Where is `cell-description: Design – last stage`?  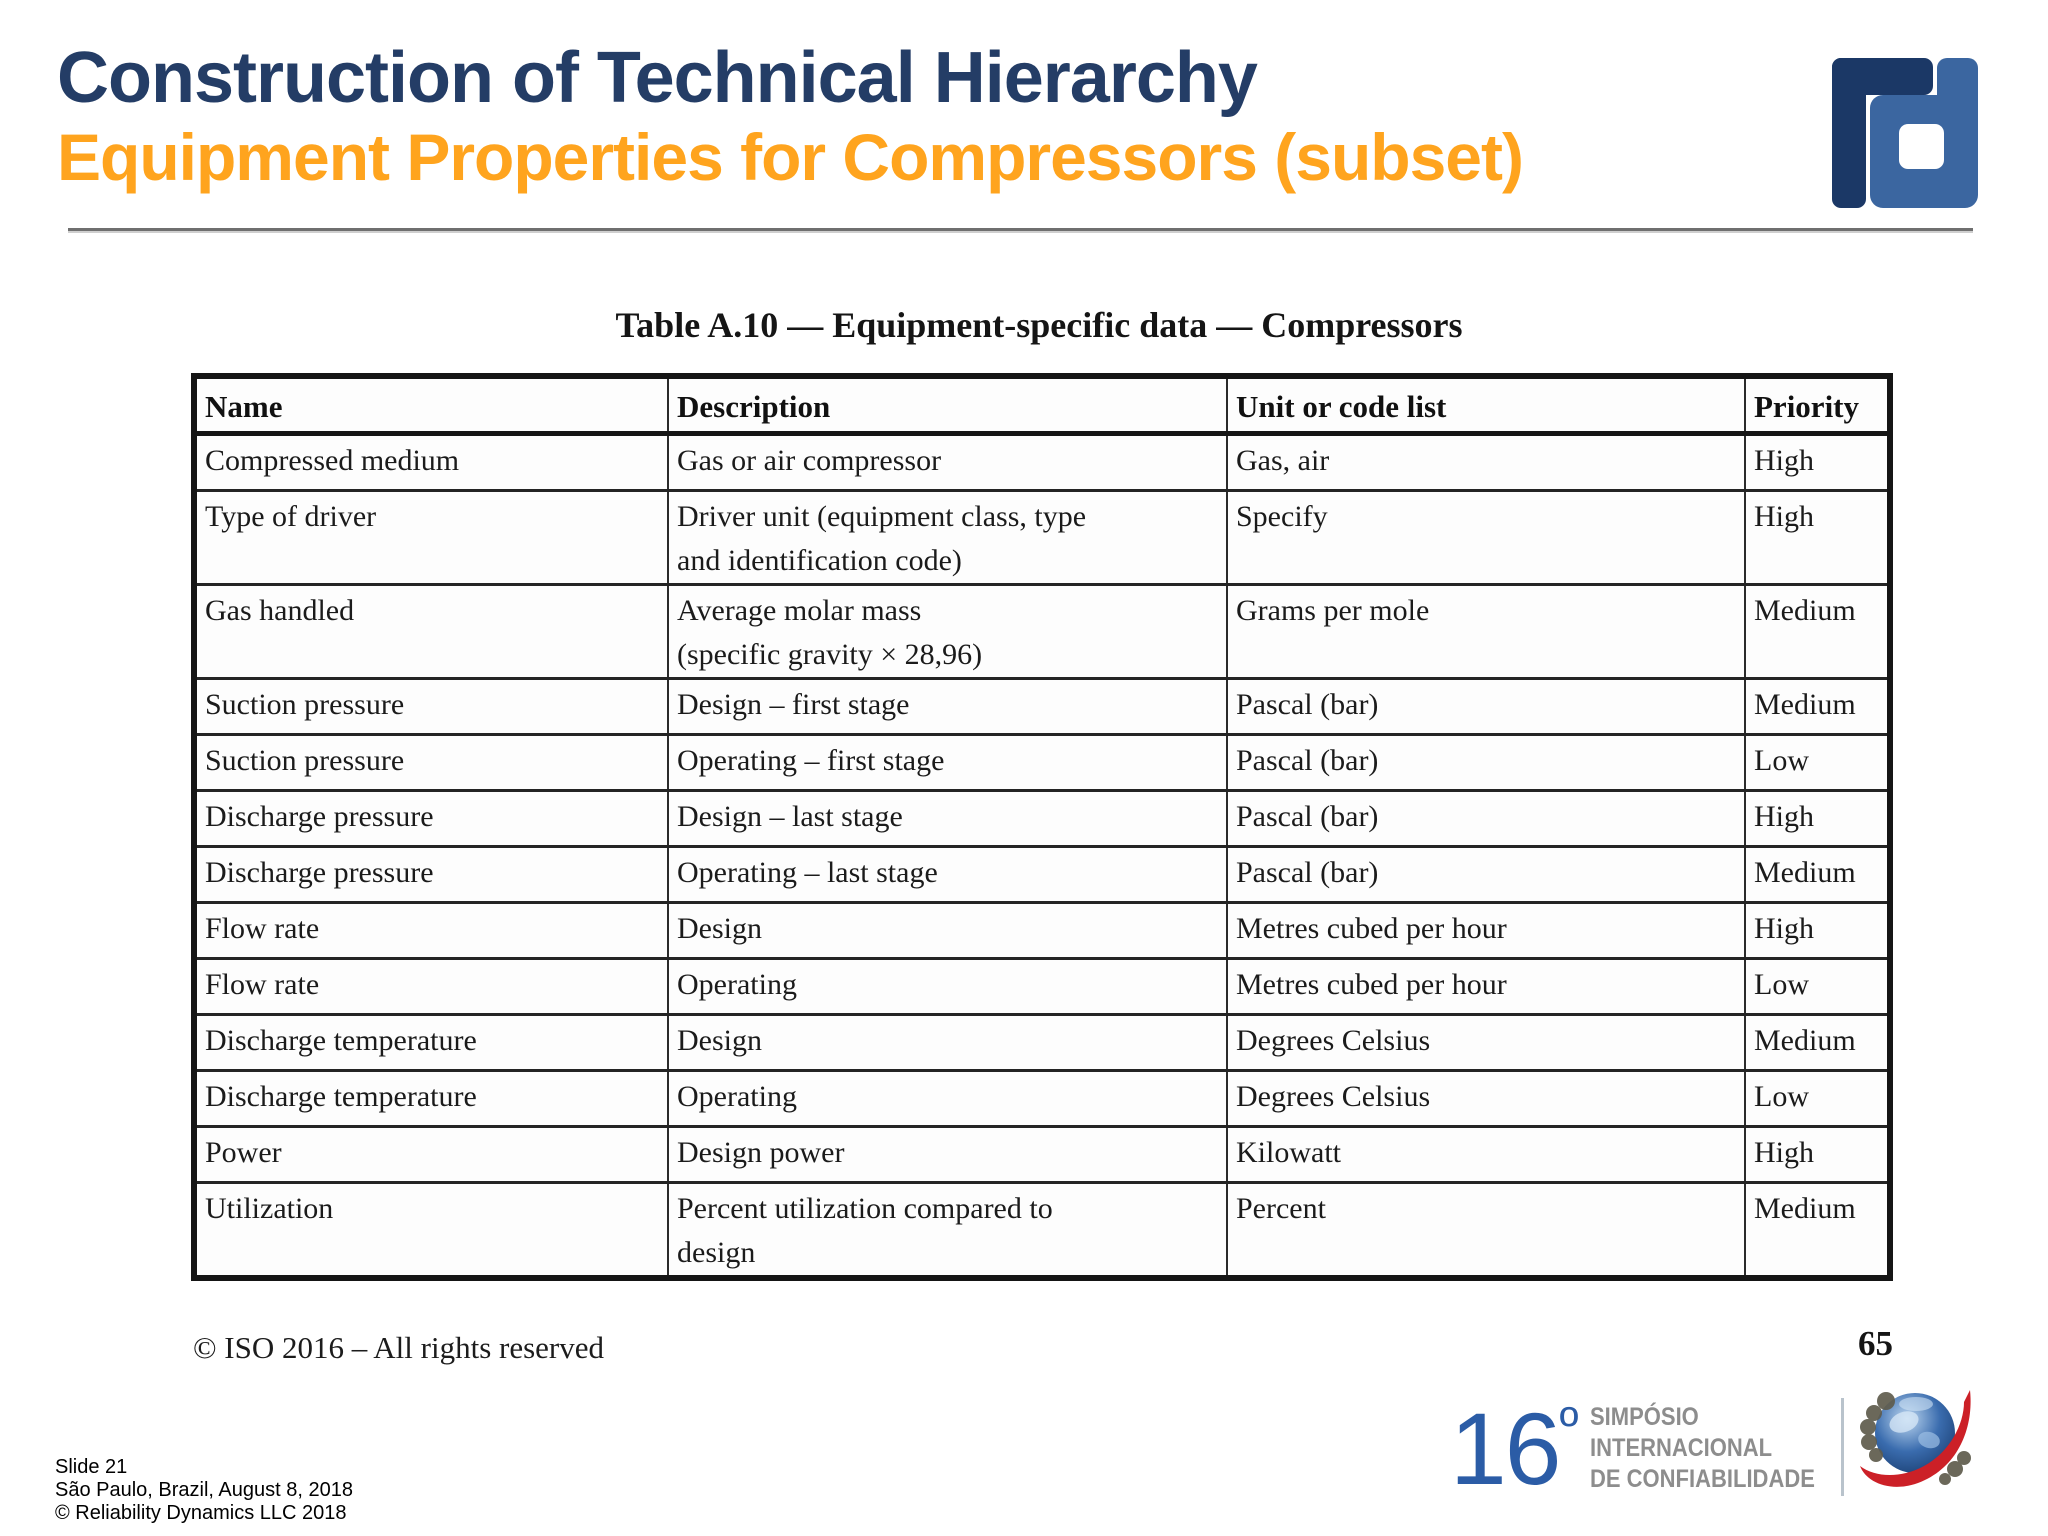
cell-description: Design – last stage is located at coordinates (947, 818).